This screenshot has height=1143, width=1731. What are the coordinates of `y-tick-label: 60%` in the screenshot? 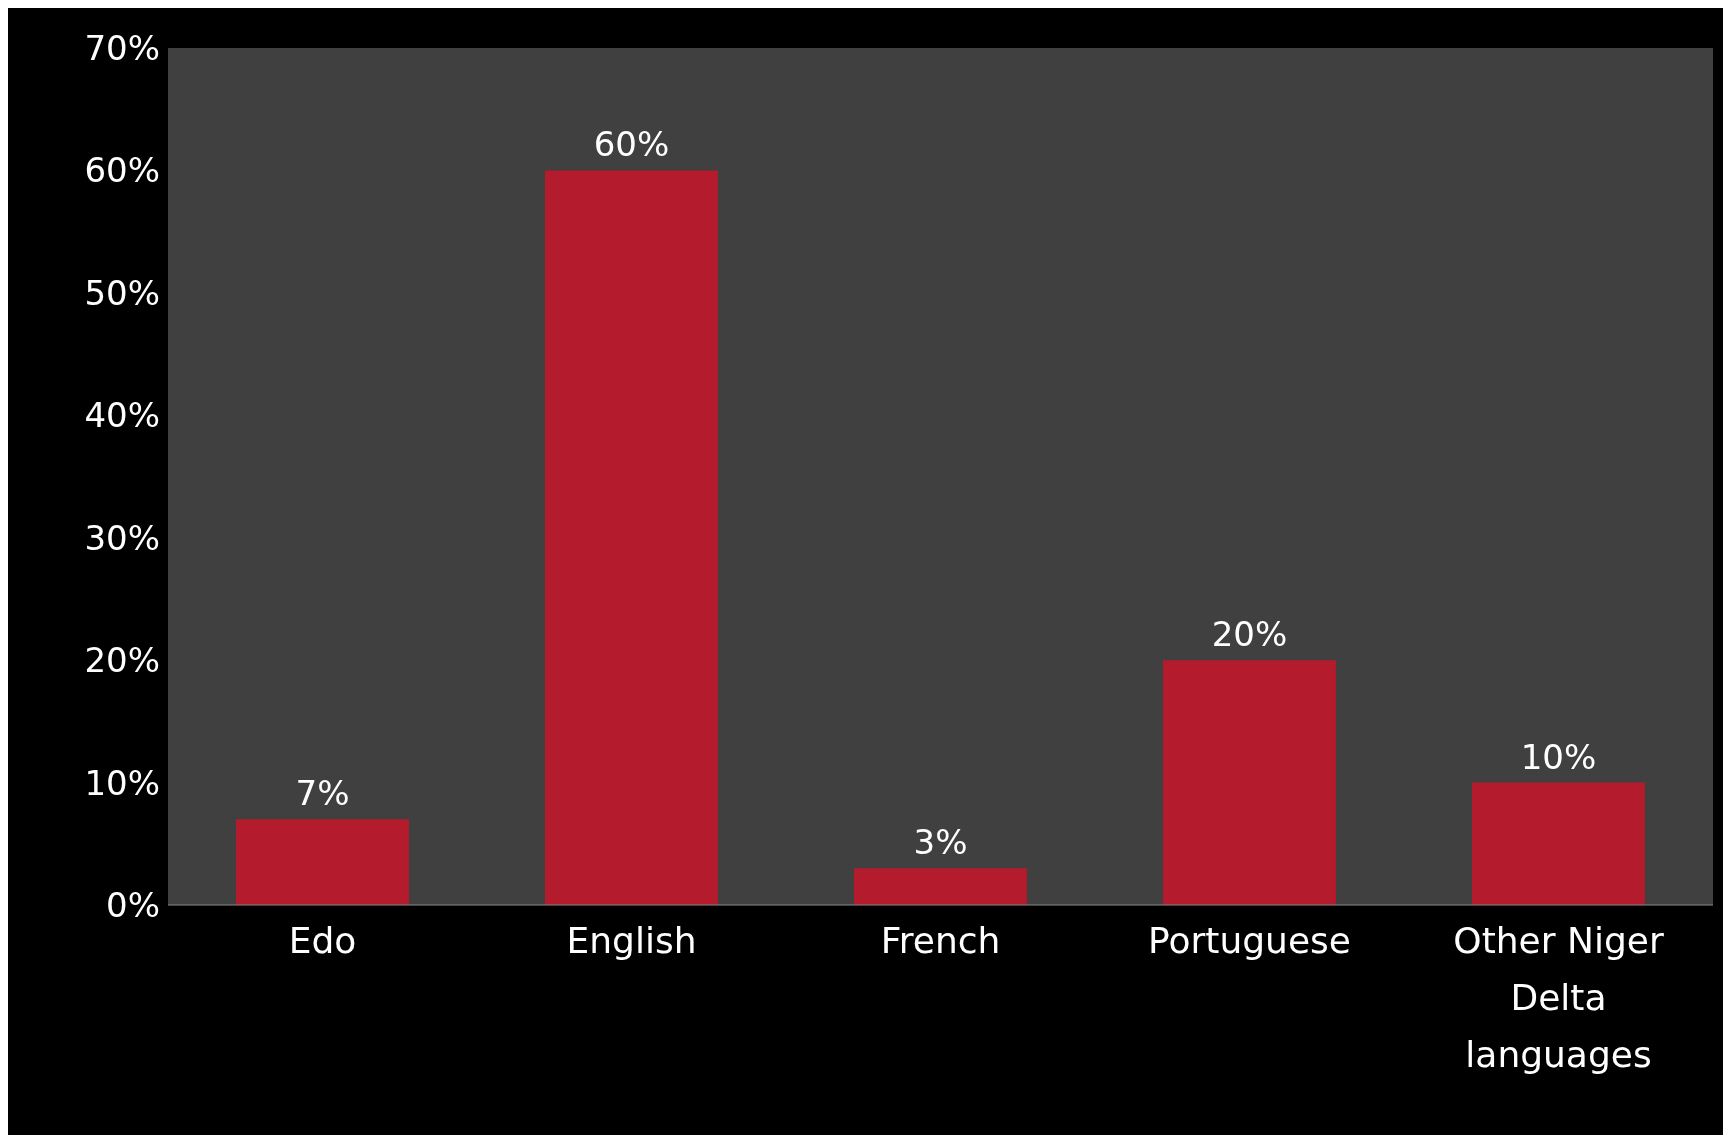 It's located at (122, 170).